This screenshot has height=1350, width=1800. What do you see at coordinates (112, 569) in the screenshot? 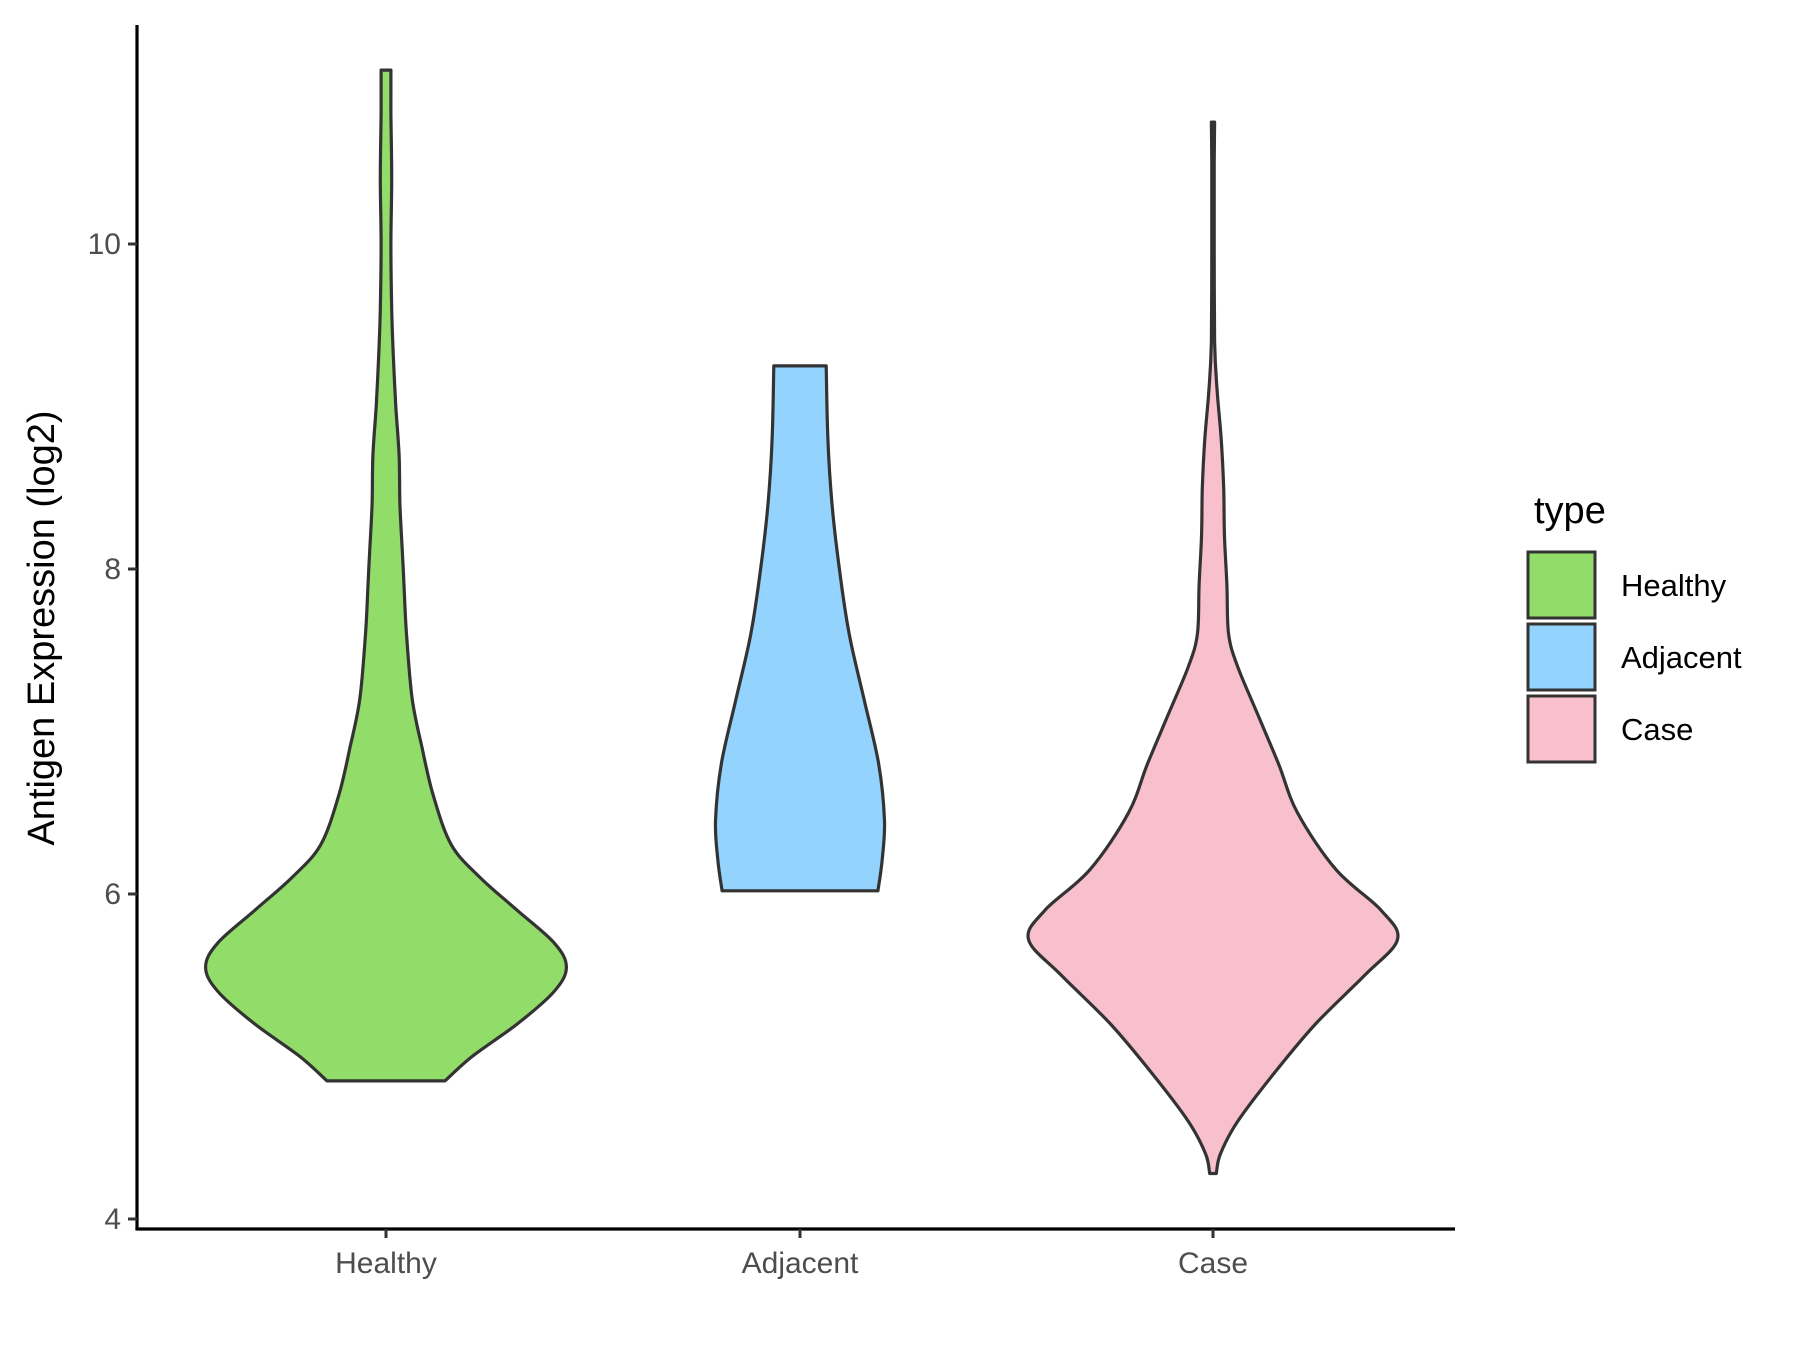
I see `y-tick-label: 8` at bounding box center [112, 569].